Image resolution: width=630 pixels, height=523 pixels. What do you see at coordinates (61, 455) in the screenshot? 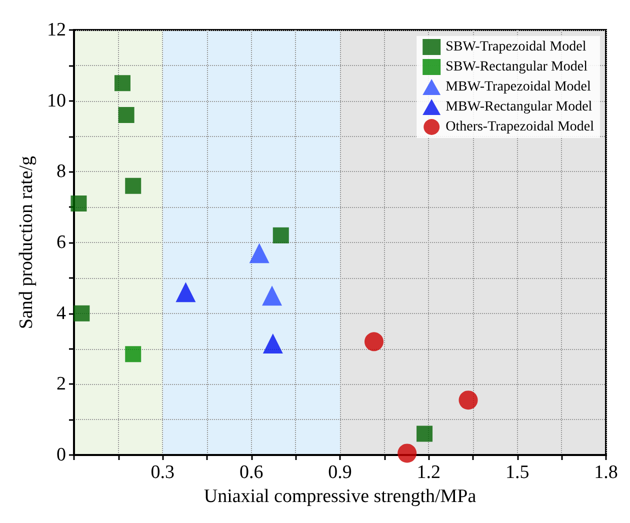
I see `y-tick-label: 0` at bounding box center [61, 455].